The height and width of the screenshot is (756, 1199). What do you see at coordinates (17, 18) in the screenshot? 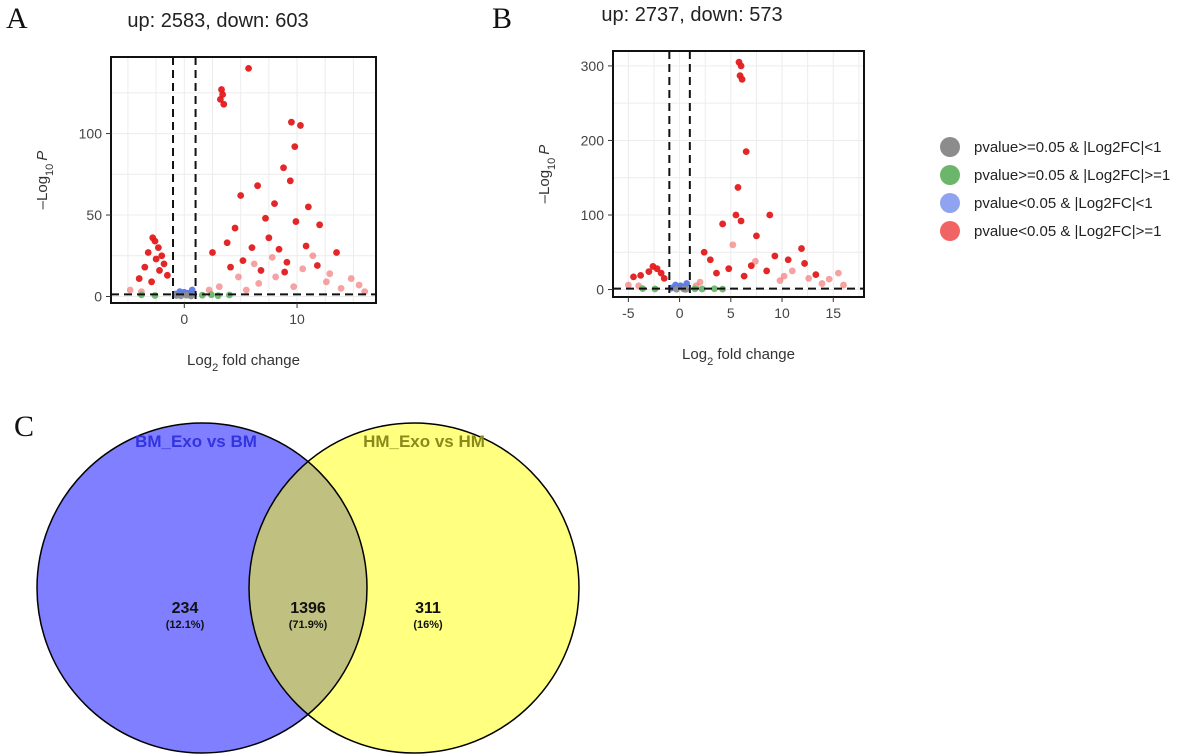
I see `panel-label-a: A` at bounding box center [17, 18].